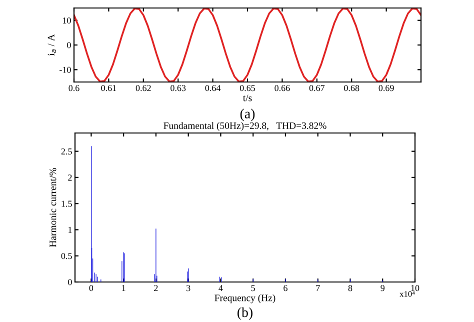  I want to click on y-tick-label: -10, so click(65, 69).